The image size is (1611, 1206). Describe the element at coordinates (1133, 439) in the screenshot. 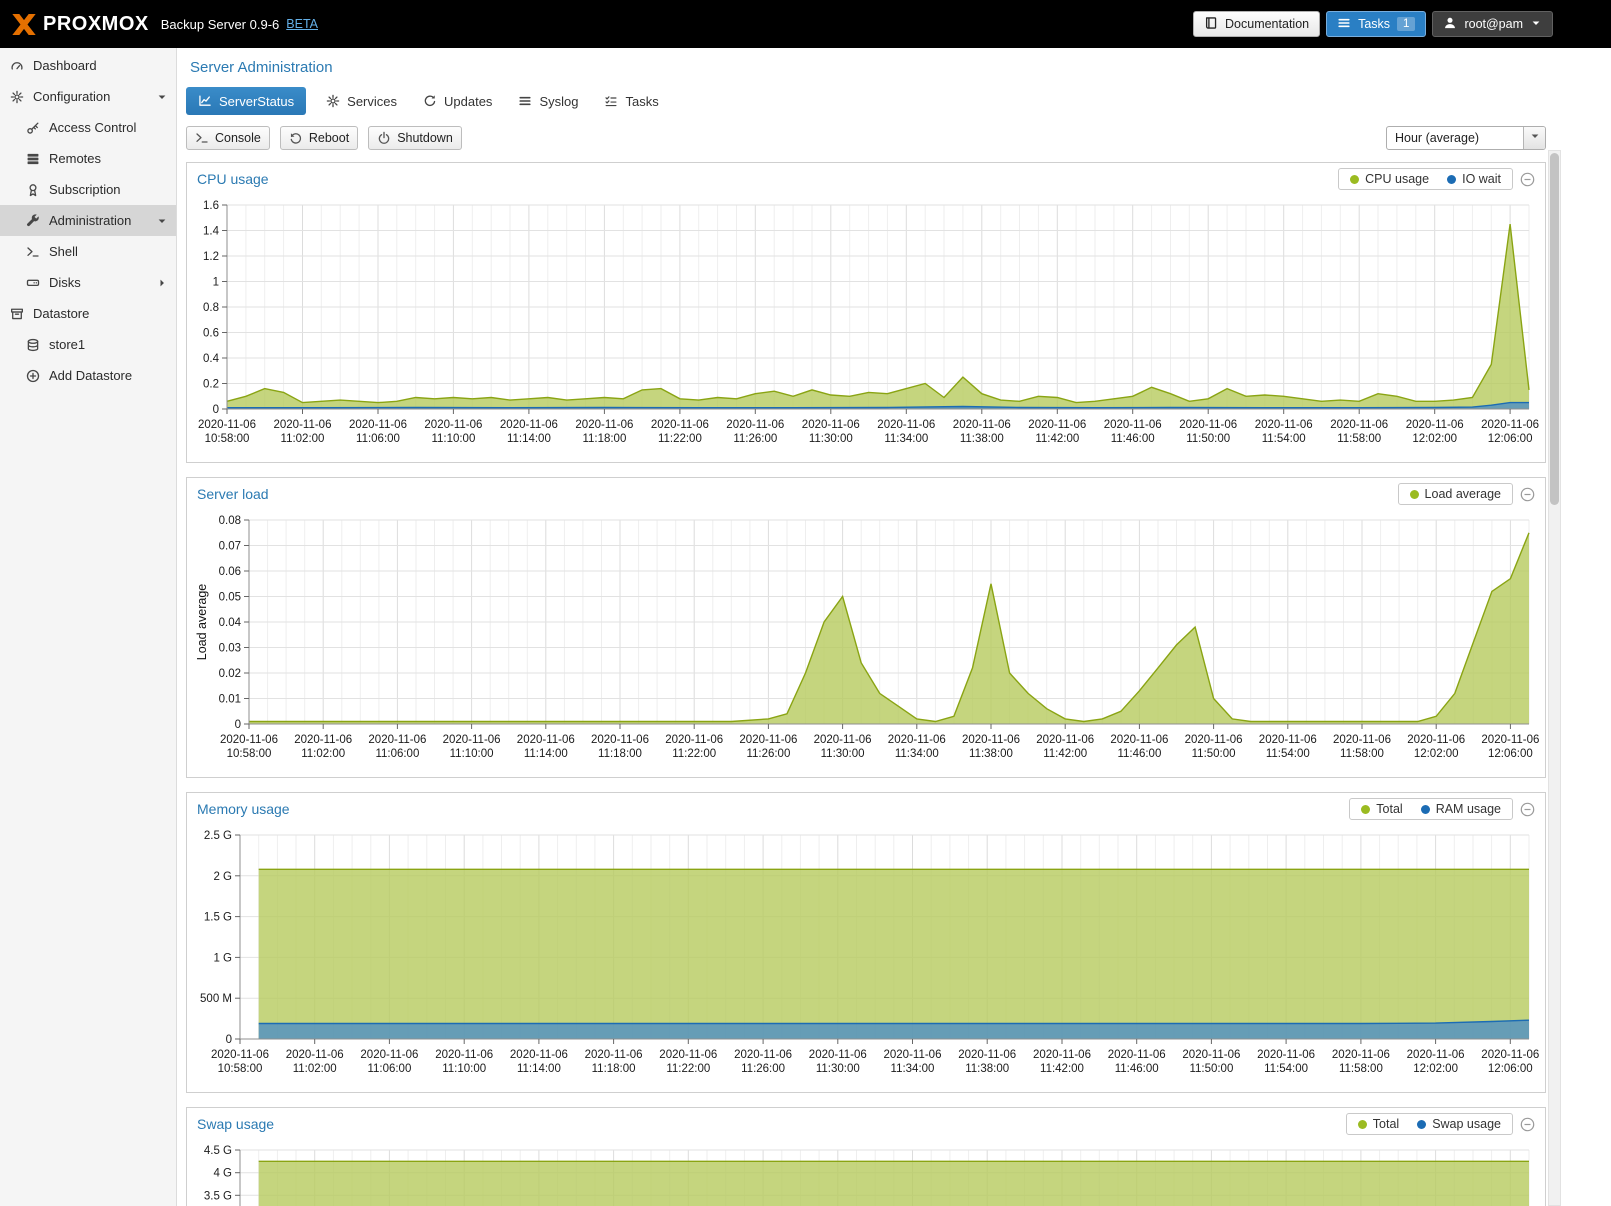

I see `svg-text: 11:46:00` at that location.